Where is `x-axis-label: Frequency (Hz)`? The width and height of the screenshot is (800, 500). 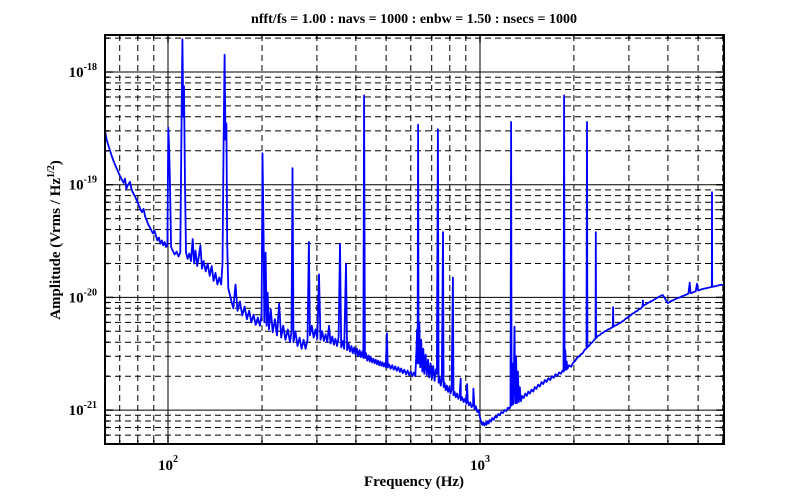
x-axis-label: Frequency (Hz) is located at coordinates (414, 482).